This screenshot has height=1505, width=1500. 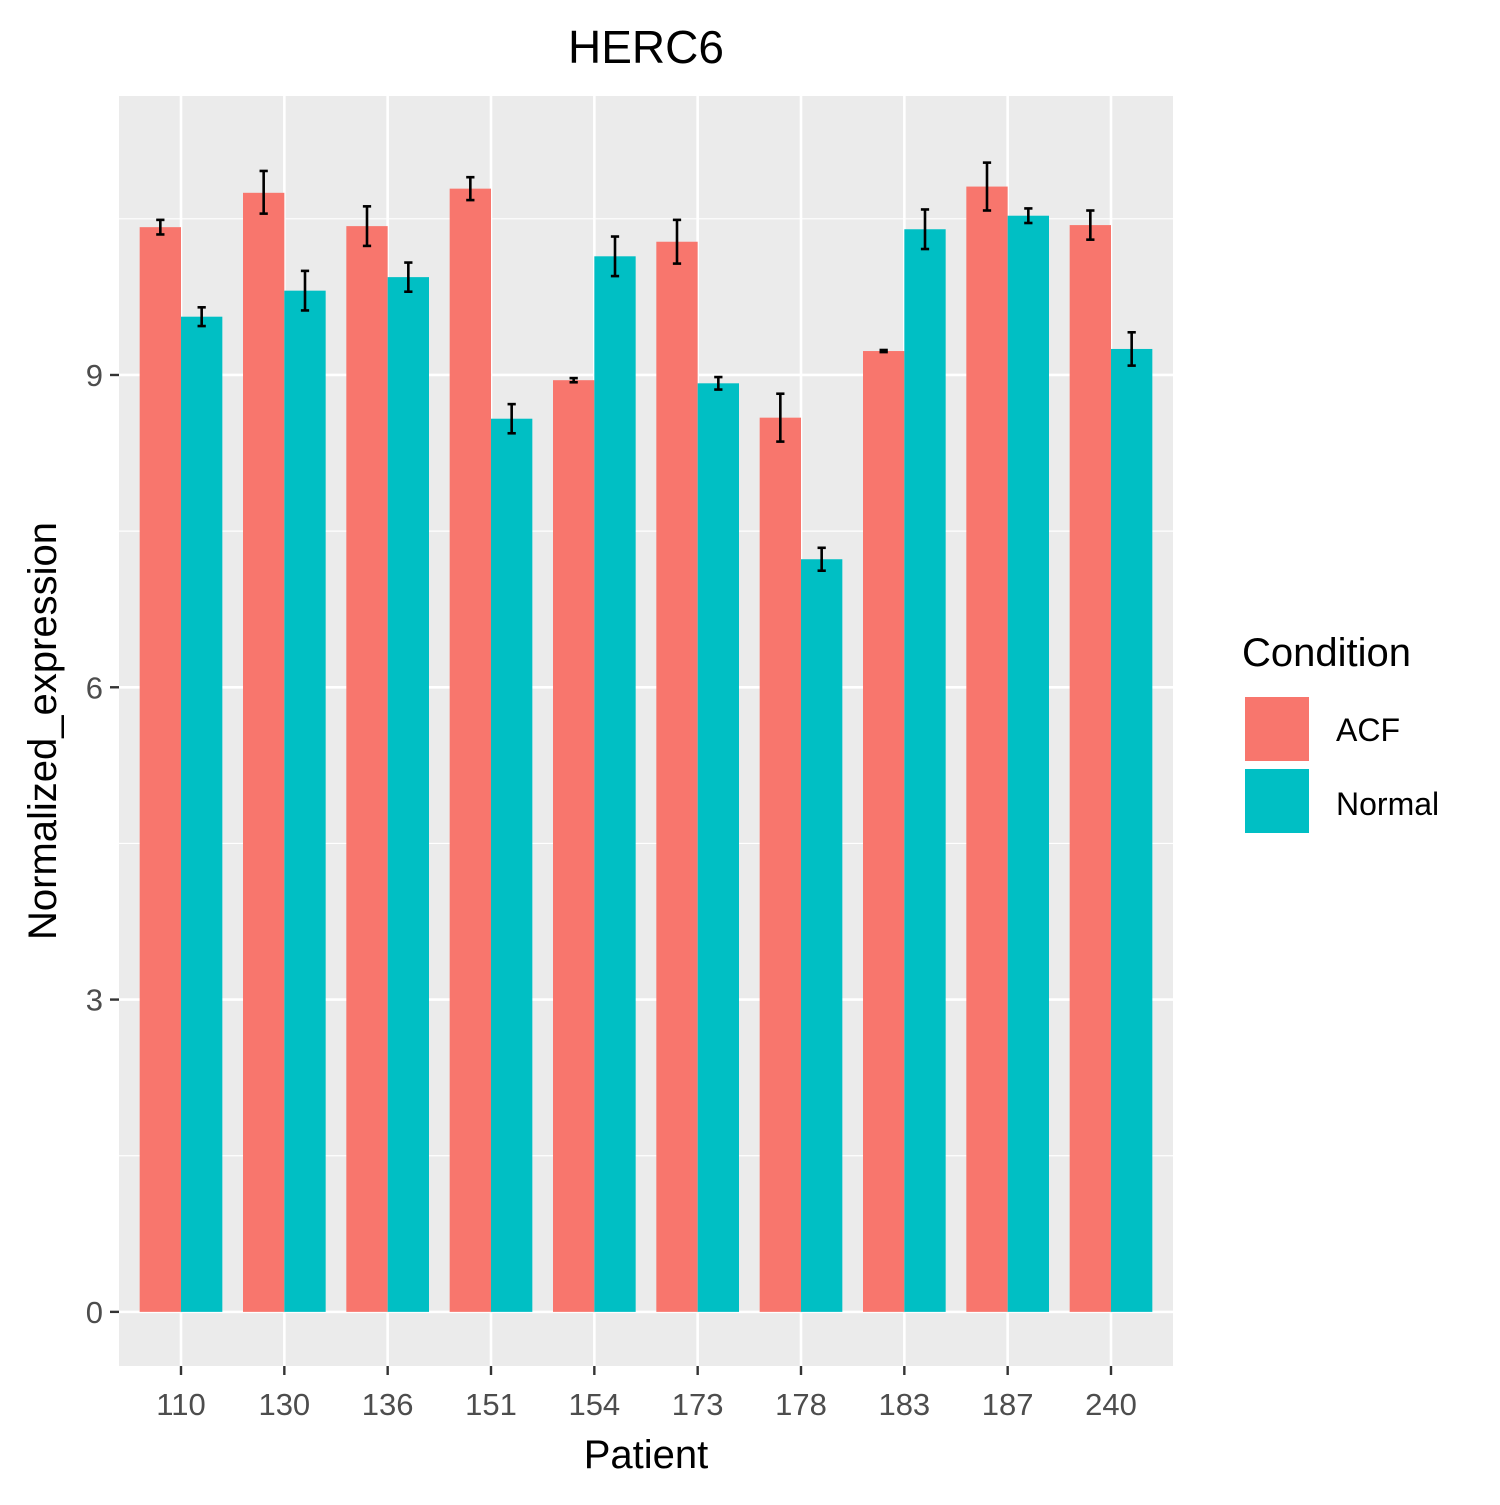 I want to click on chart-title: HERC6, so click(x=646, y=47).